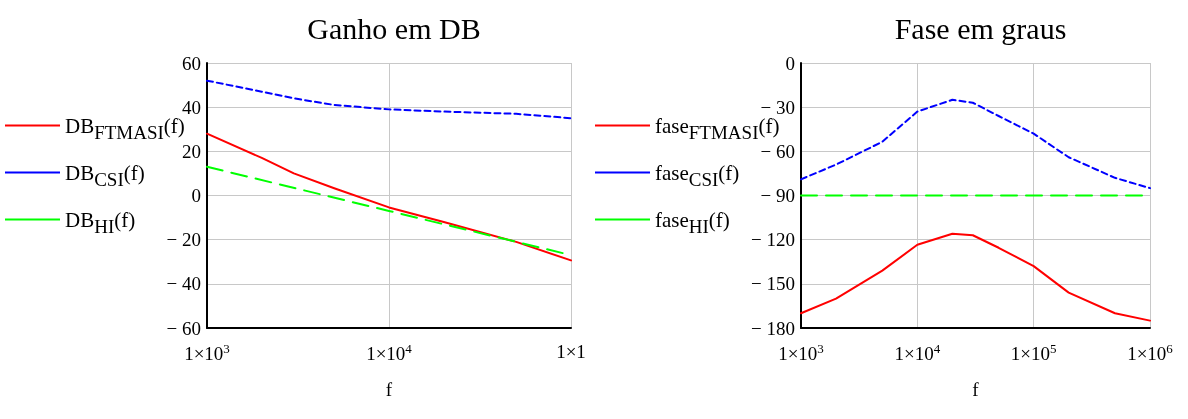 This screenshot has height=419, width=1188. Describe the element at coordinates (692, 222) in the screenshot. I see `legend-label: faseHI(f)` at that location.